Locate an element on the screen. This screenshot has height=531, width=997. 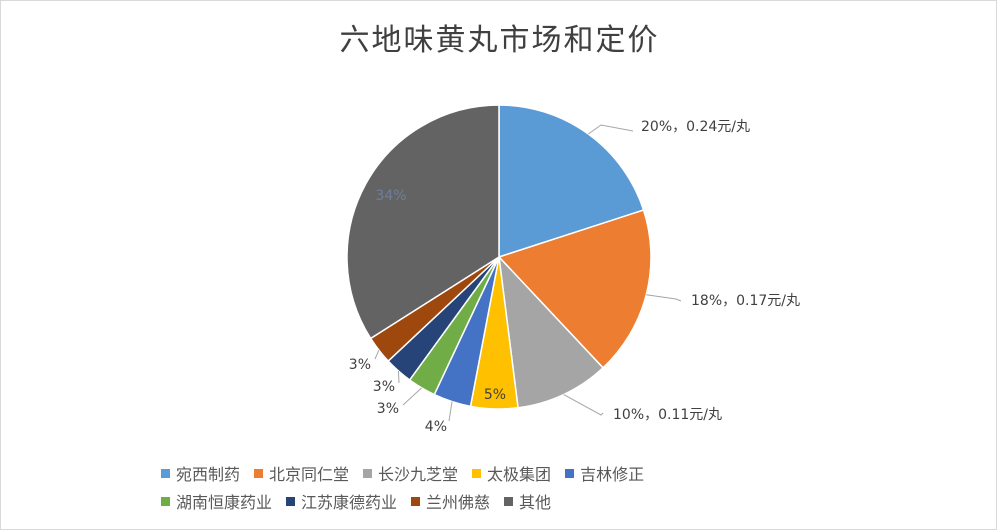
legend-item: 宛西制药 is located at coordinates (200, 473).